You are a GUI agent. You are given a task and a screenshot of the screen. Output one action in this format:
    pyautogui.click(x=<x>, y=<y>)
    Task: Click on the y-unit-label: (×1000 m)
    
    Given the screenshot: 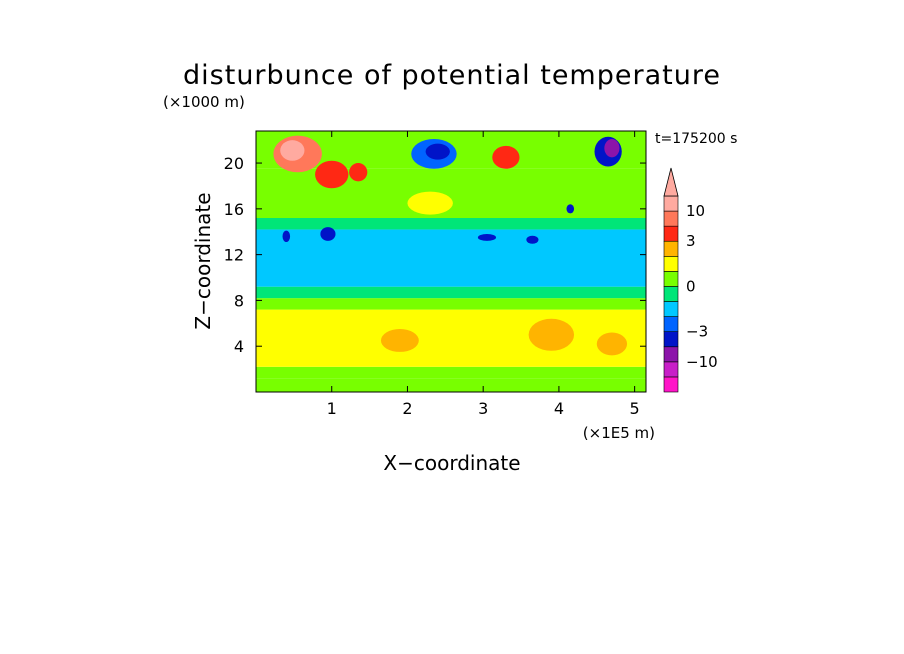 What is the action you would take?
    pyautogui.click(x=204, y=102)
    